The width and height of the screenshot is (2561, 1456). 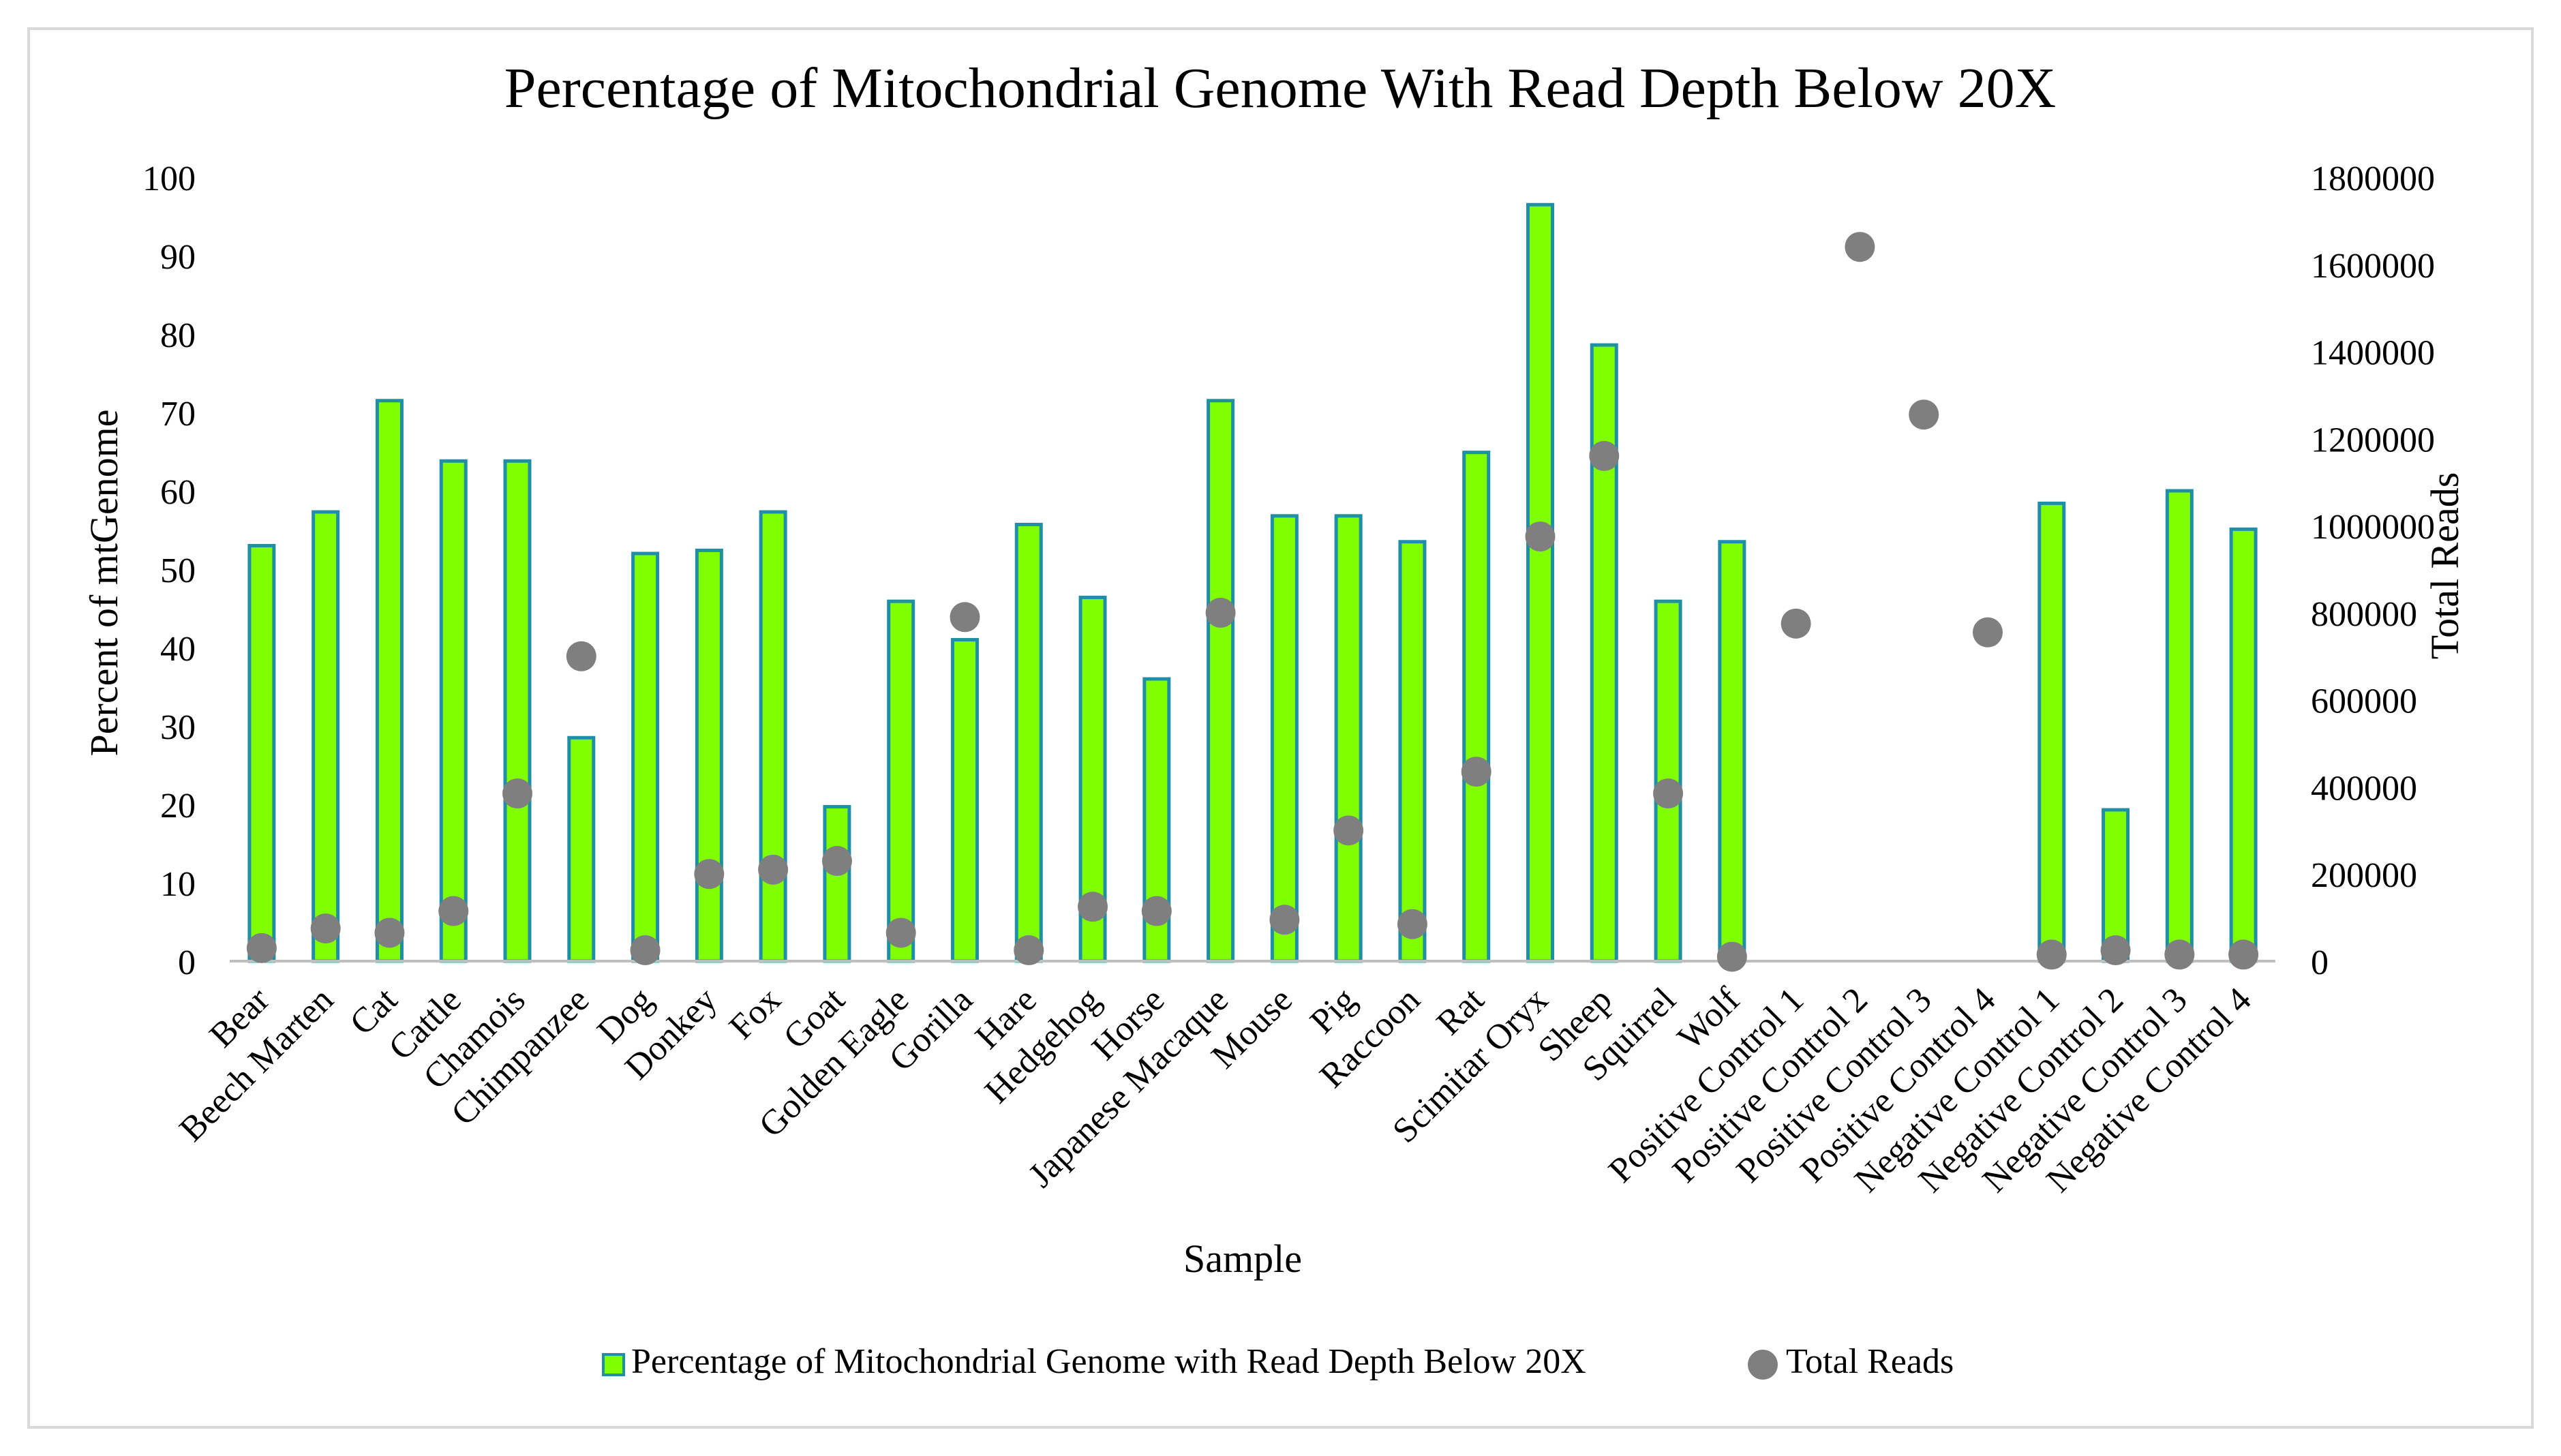 What do you see at coordinates (2364, 788) in the screenshot?
I see `y2-tick-label: 400000` at bounding box center [2364, 788].